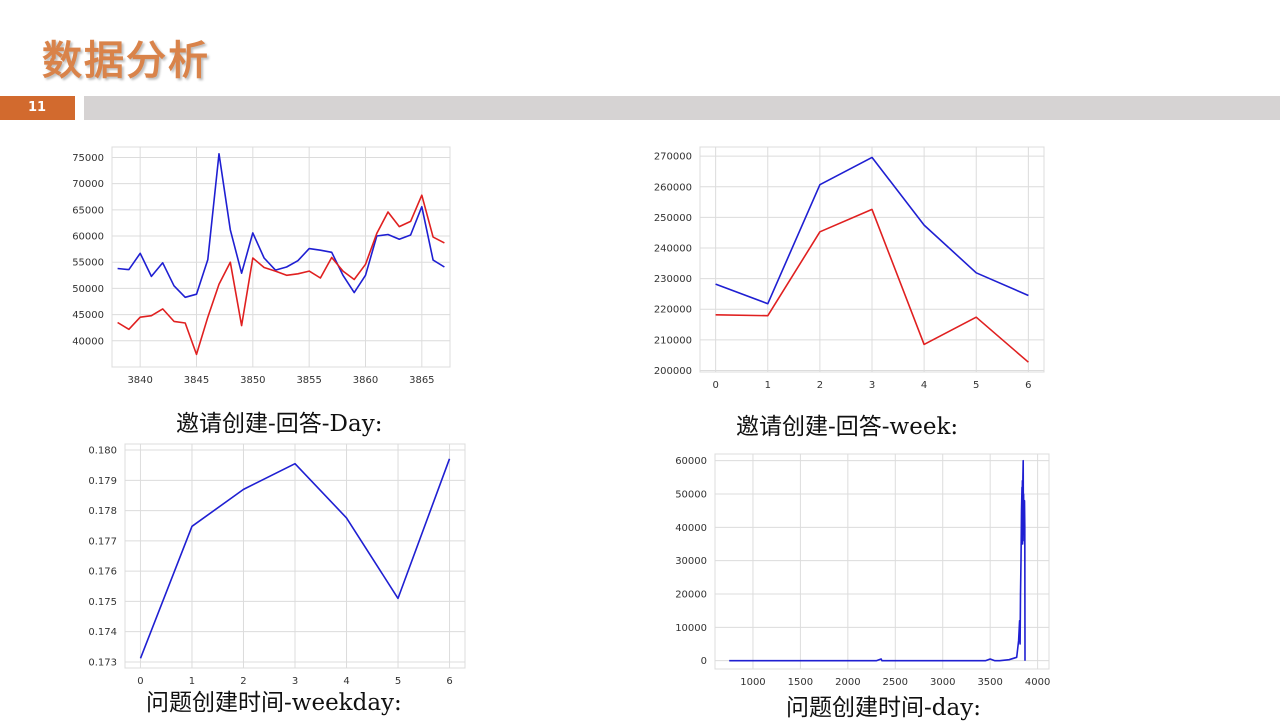 The height and width of the screenshot is (722, 1280). What do you see at coordinates (102, 541) in the screenshot?
I see `y-tick-label: 0.177` at bounding box center [102, 541].